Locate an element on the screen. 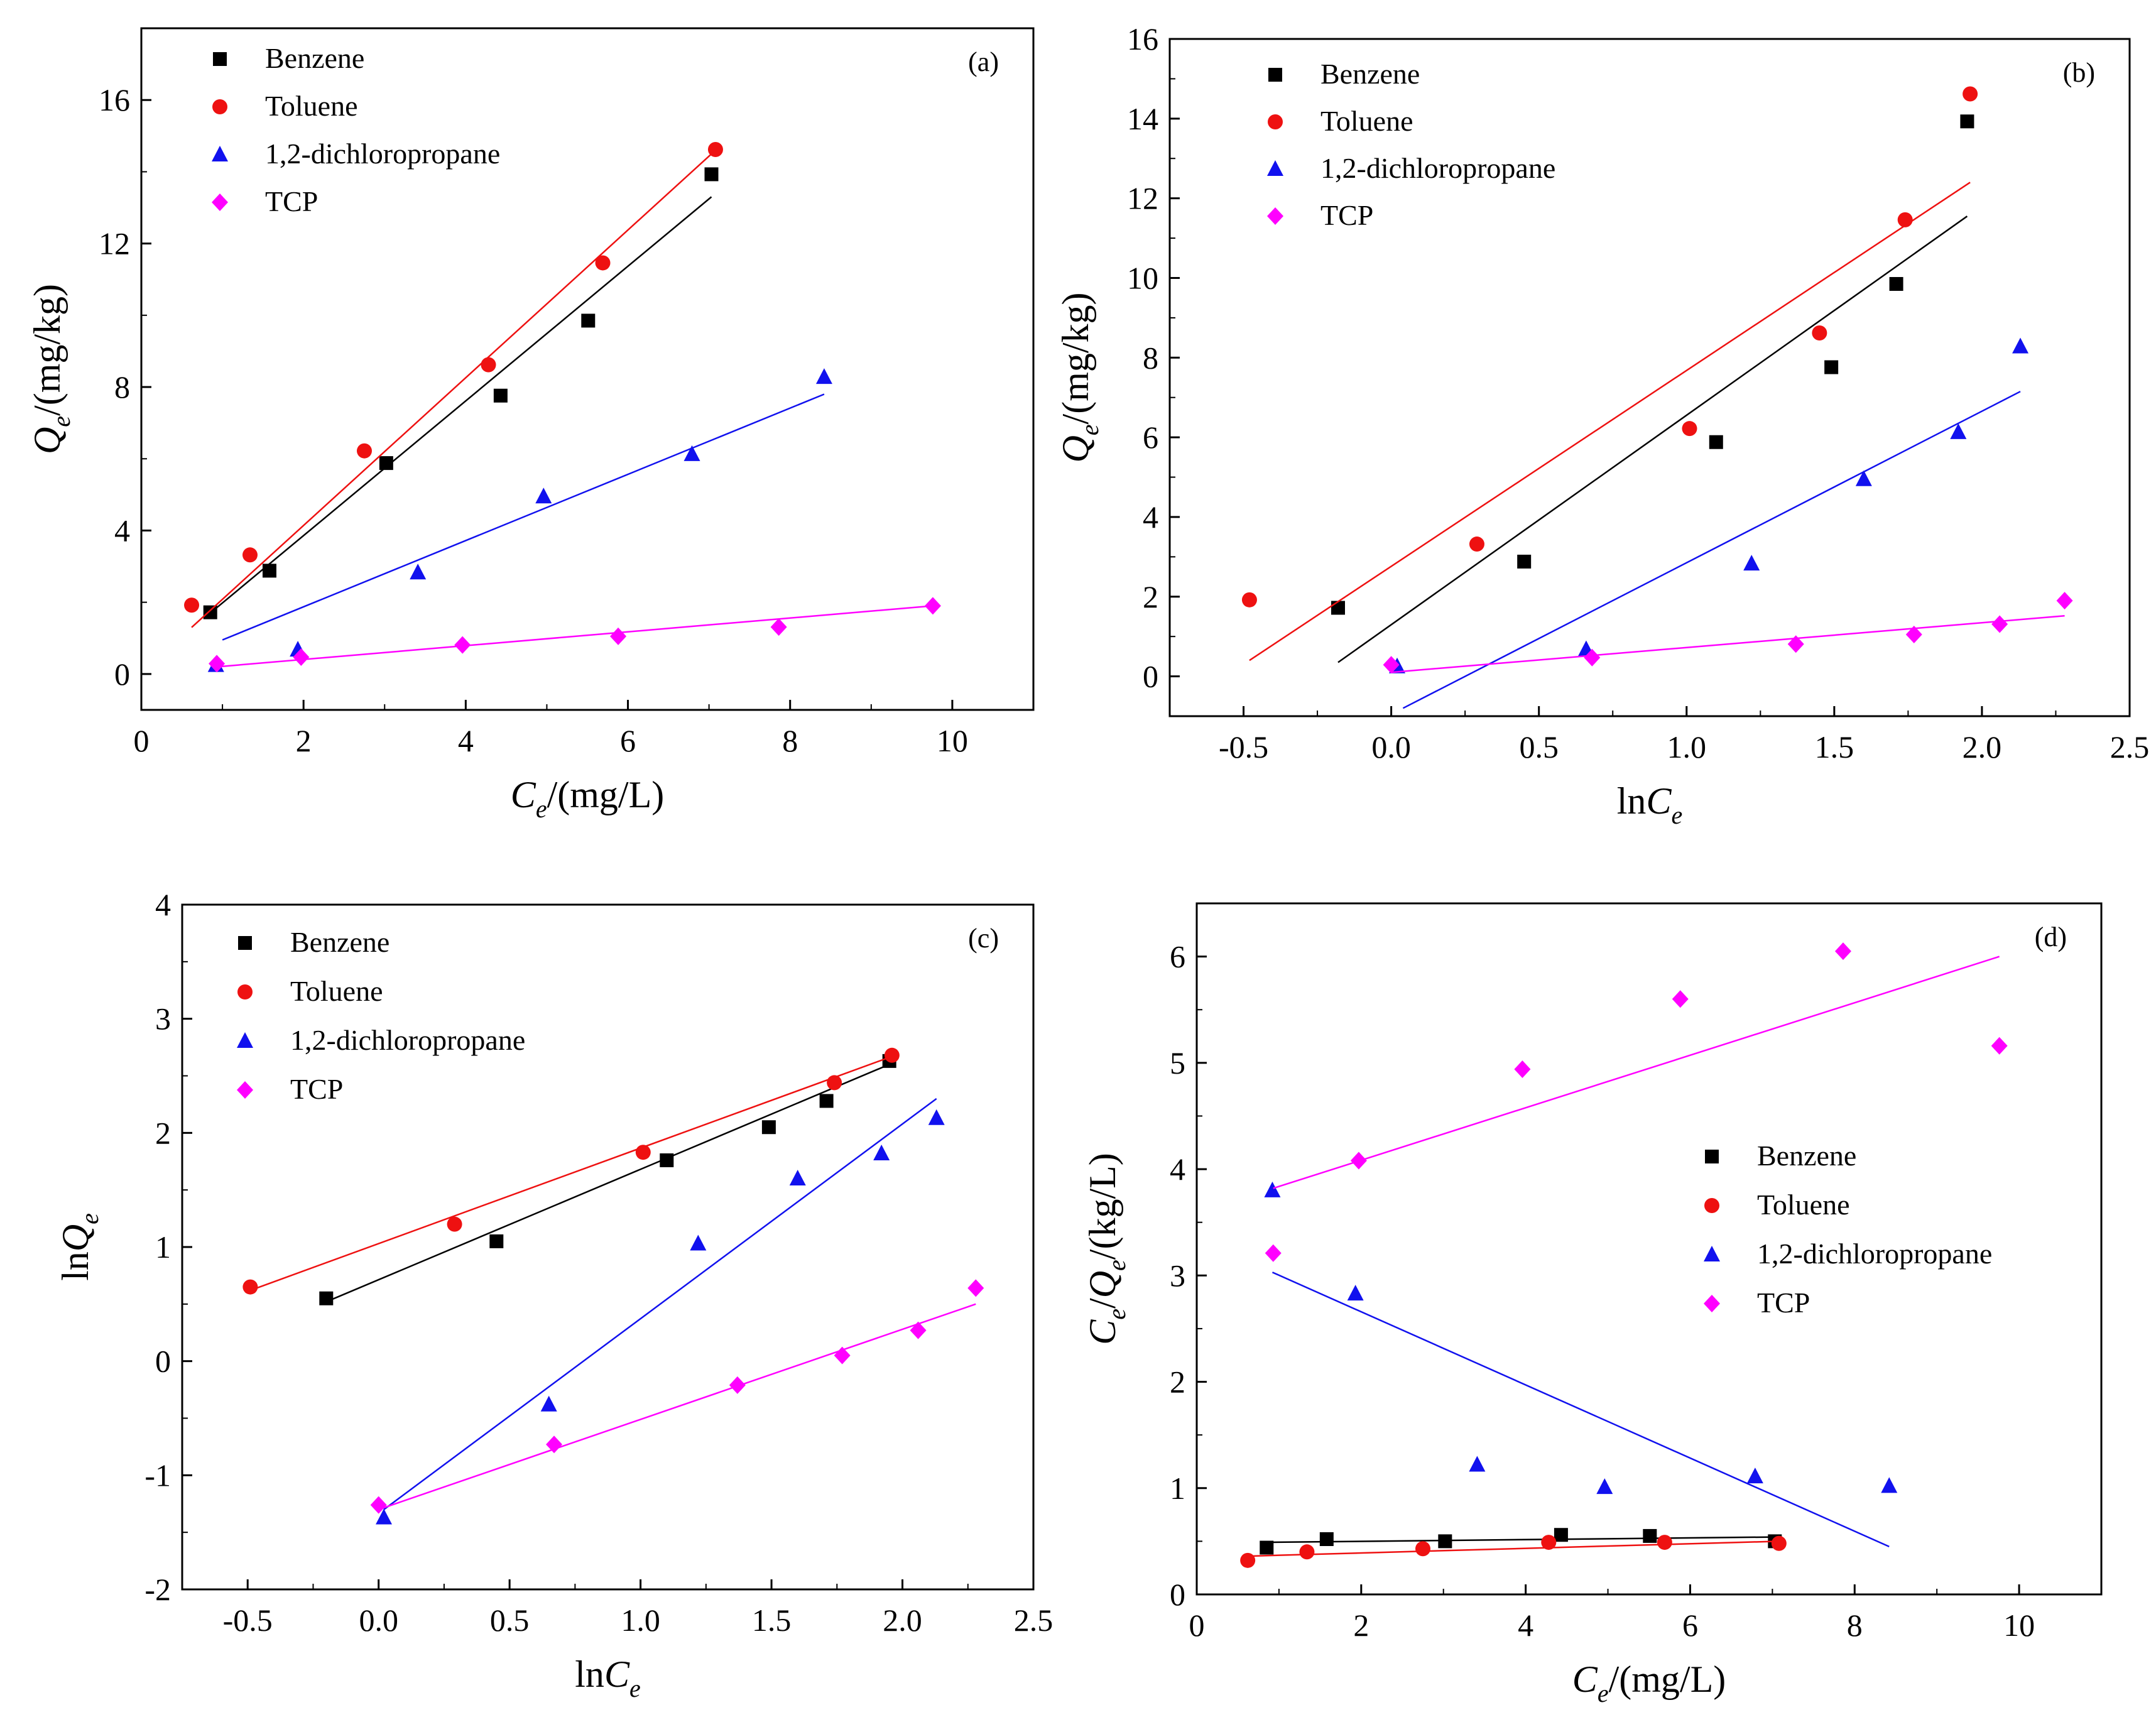 This screenshot has height=1732, width=2156. y-tick-label: 12 is located at coordinates (1142, 198).